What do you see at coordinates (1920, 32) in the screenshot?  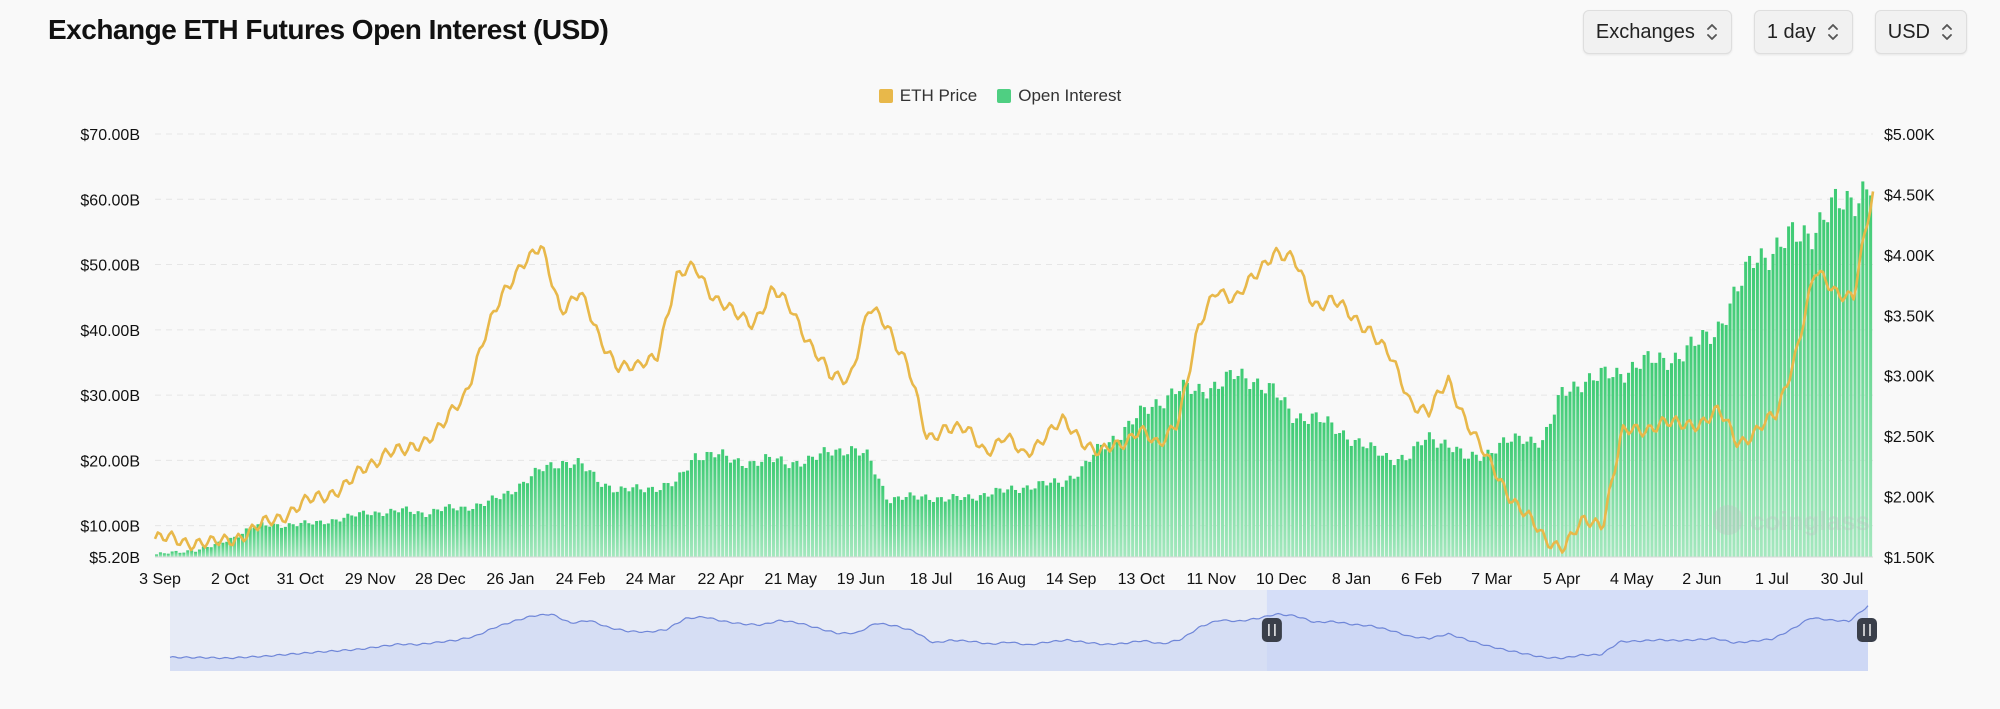 I see `currency-select: USD` at bounding box center [1920, 32].